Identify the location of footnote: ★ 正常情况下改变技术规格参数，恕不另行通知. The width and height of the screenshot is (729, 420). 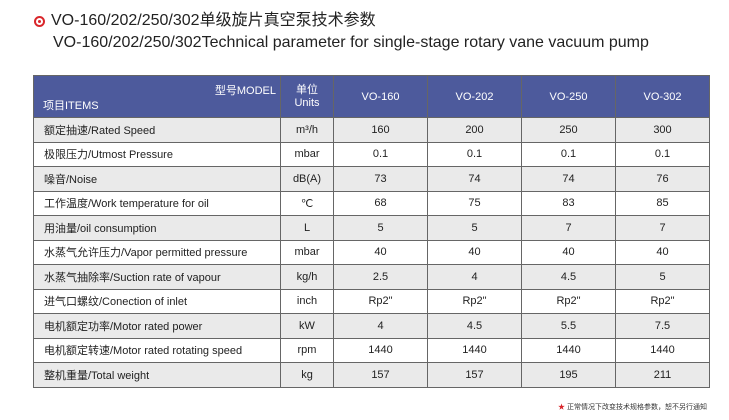
(632, 407).